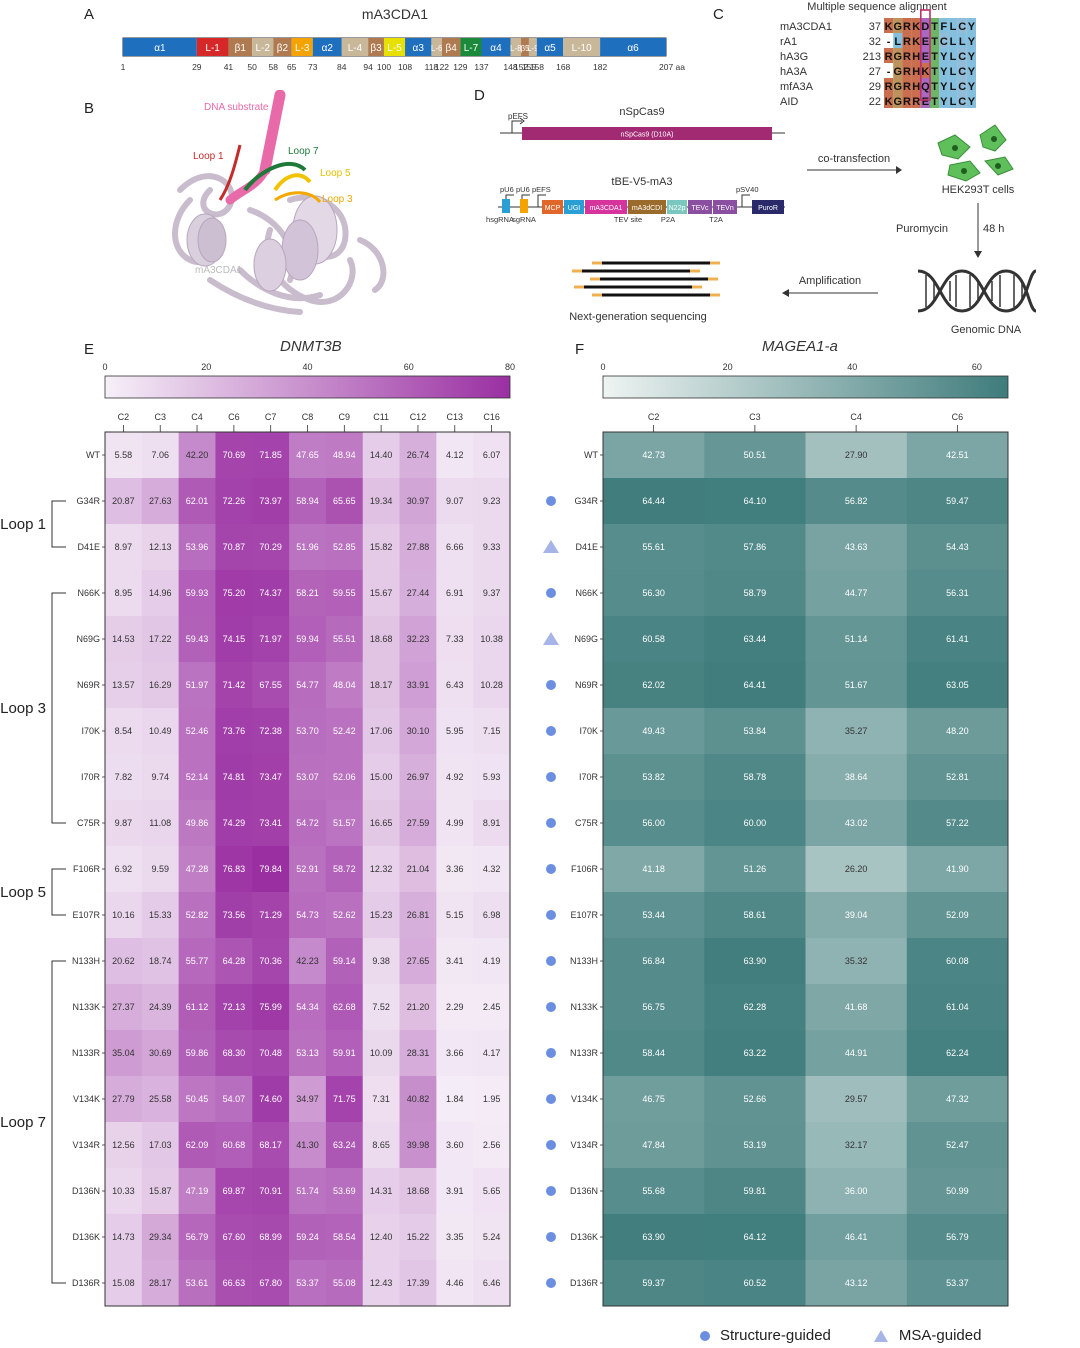  Describe the element at coordinates (123, 1237) in the screenshot. I see `heatmap-cell-value: 14.73` at that location.